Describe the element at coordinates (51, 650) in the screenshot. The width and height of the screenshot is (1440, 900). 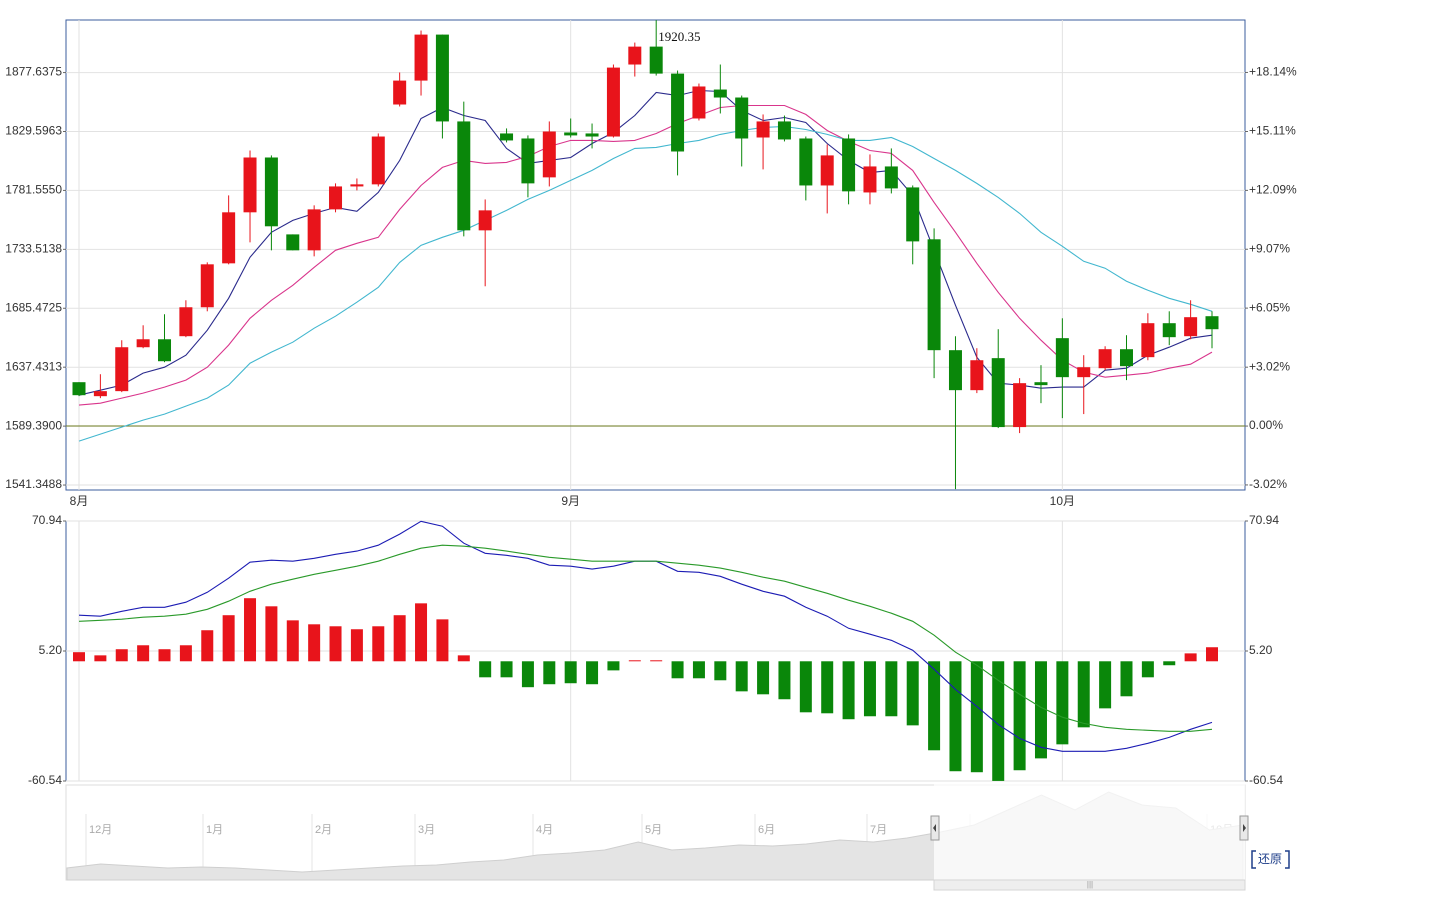
I see `left-tick-label: 5.20` at that location.